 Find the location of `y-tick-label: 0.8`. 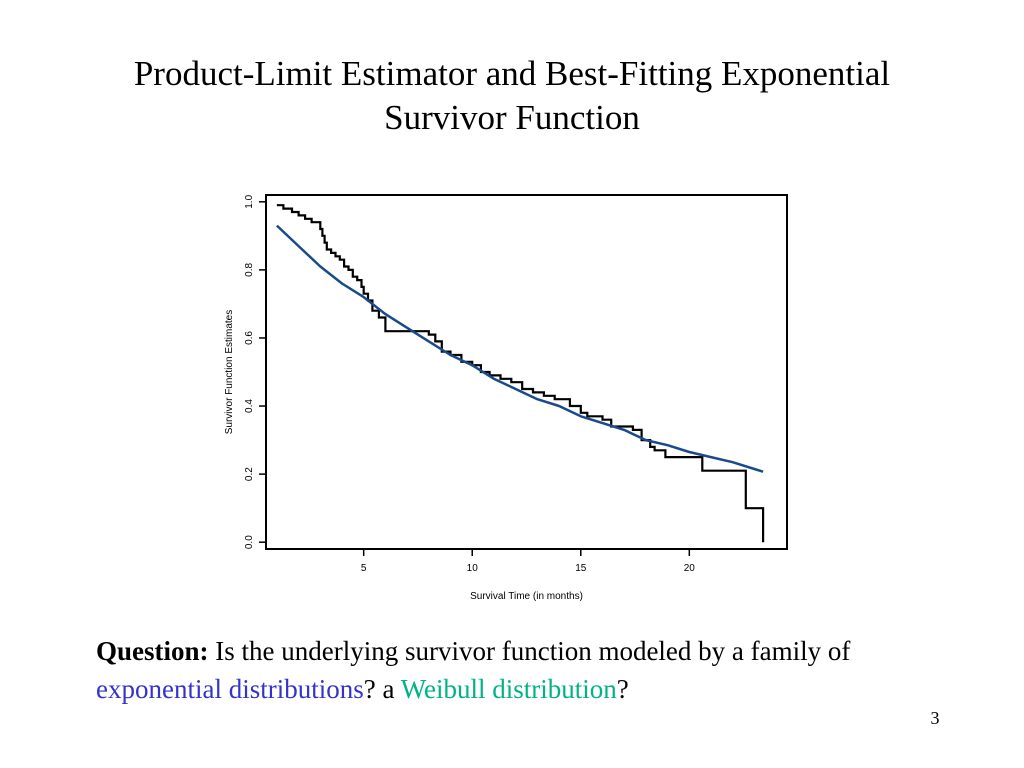

y-tick-label: 0.8 is located at coordinates (249, 269).